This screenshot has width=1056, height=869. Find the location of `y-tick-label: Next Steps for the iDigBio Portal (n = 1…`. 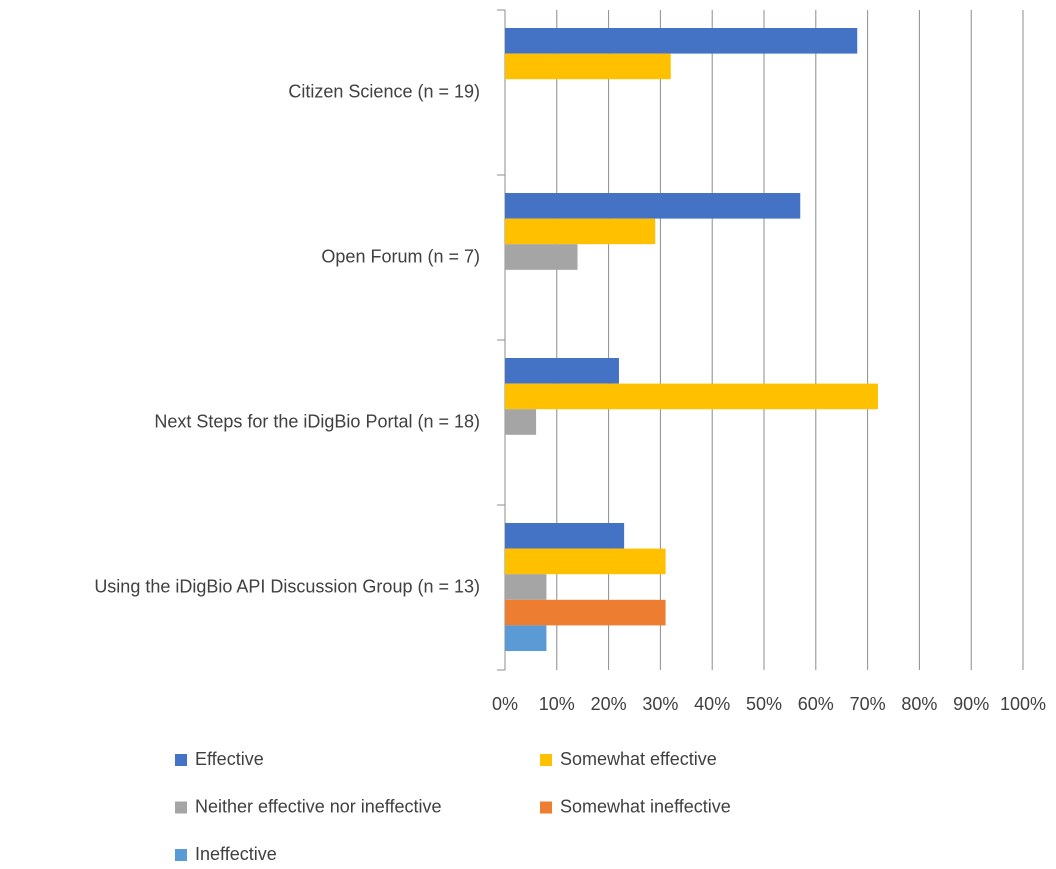

y-tick-label: Next Steps for the iDigBio Portal (n = 1… is located at coordinates (317, 421).